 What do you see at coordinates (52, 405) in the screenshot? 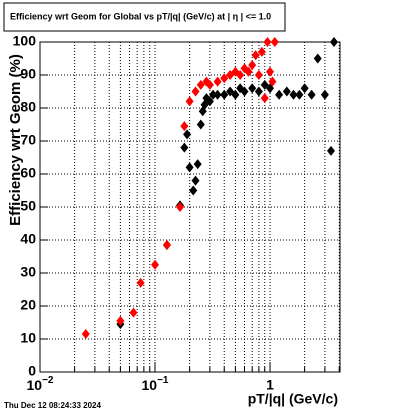
I see `footer: Thu Dec 12 08:24:33 2024` at bounding box center [52, 405].